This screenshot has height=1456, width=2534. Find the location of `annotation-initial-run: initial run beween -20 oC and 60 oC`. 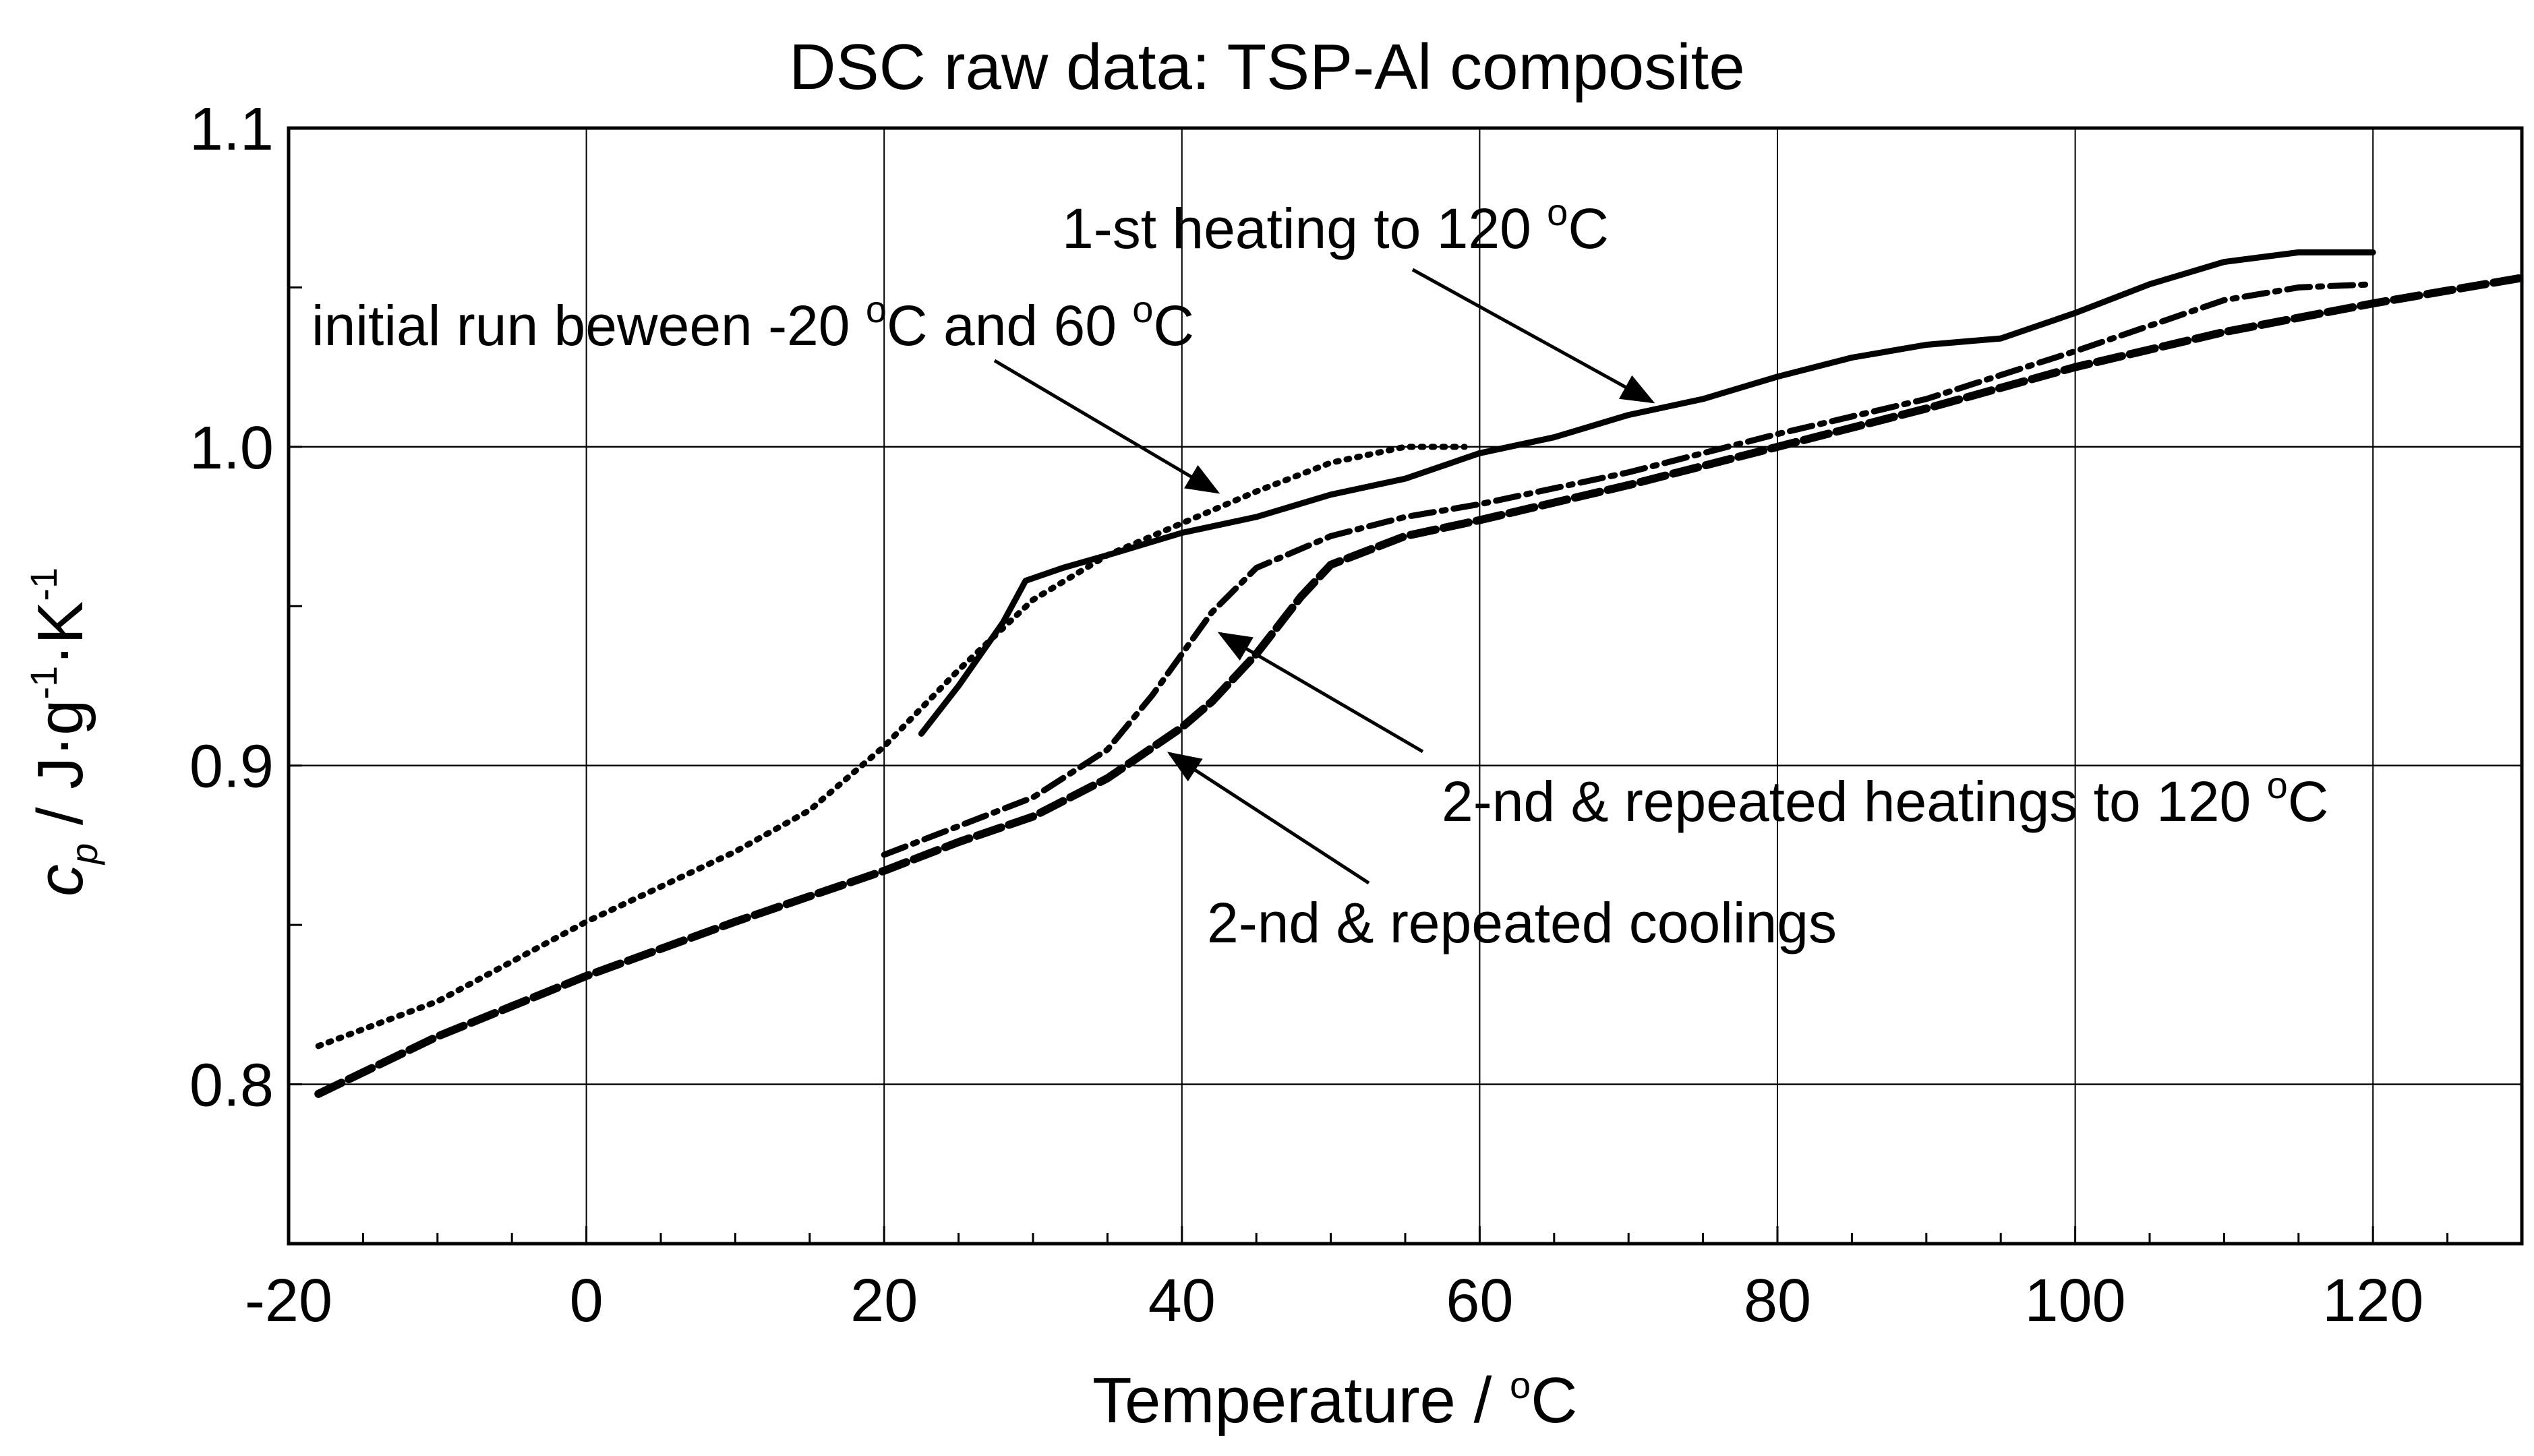

annotation-initial-run: initial run beween -20 oC and 60 oC is located at coordinates (753, 322).